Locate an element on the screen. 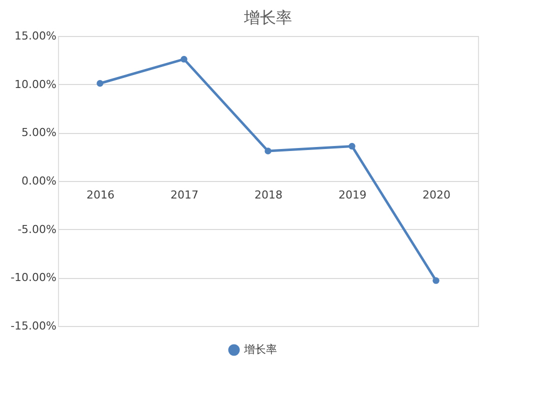  y-tick-label: 15.00% is located at coordinates (35, 36).